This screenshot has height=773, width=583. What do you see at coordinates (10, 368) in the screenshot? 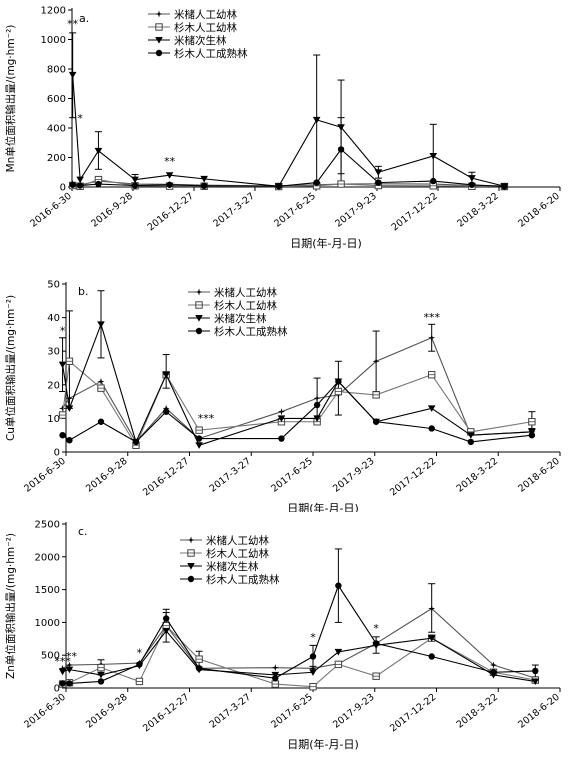
I see `y-axis-label: Cu单位面积输出量/(mg·hm⁻²)` at bounding box center [10, 368].